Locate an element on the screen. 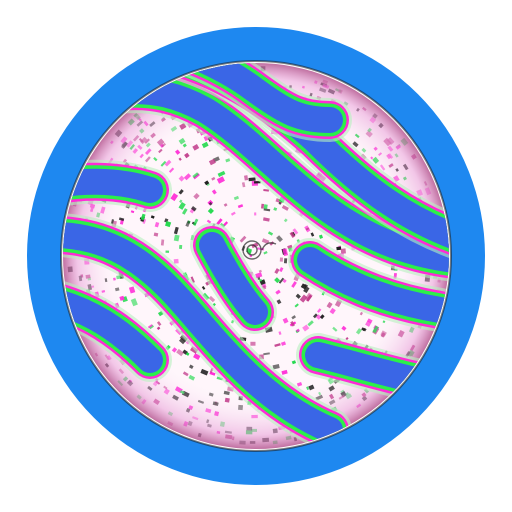 This screenshot has width=512, height=512. center-swirl-icon is located at coordinates (259, 250).